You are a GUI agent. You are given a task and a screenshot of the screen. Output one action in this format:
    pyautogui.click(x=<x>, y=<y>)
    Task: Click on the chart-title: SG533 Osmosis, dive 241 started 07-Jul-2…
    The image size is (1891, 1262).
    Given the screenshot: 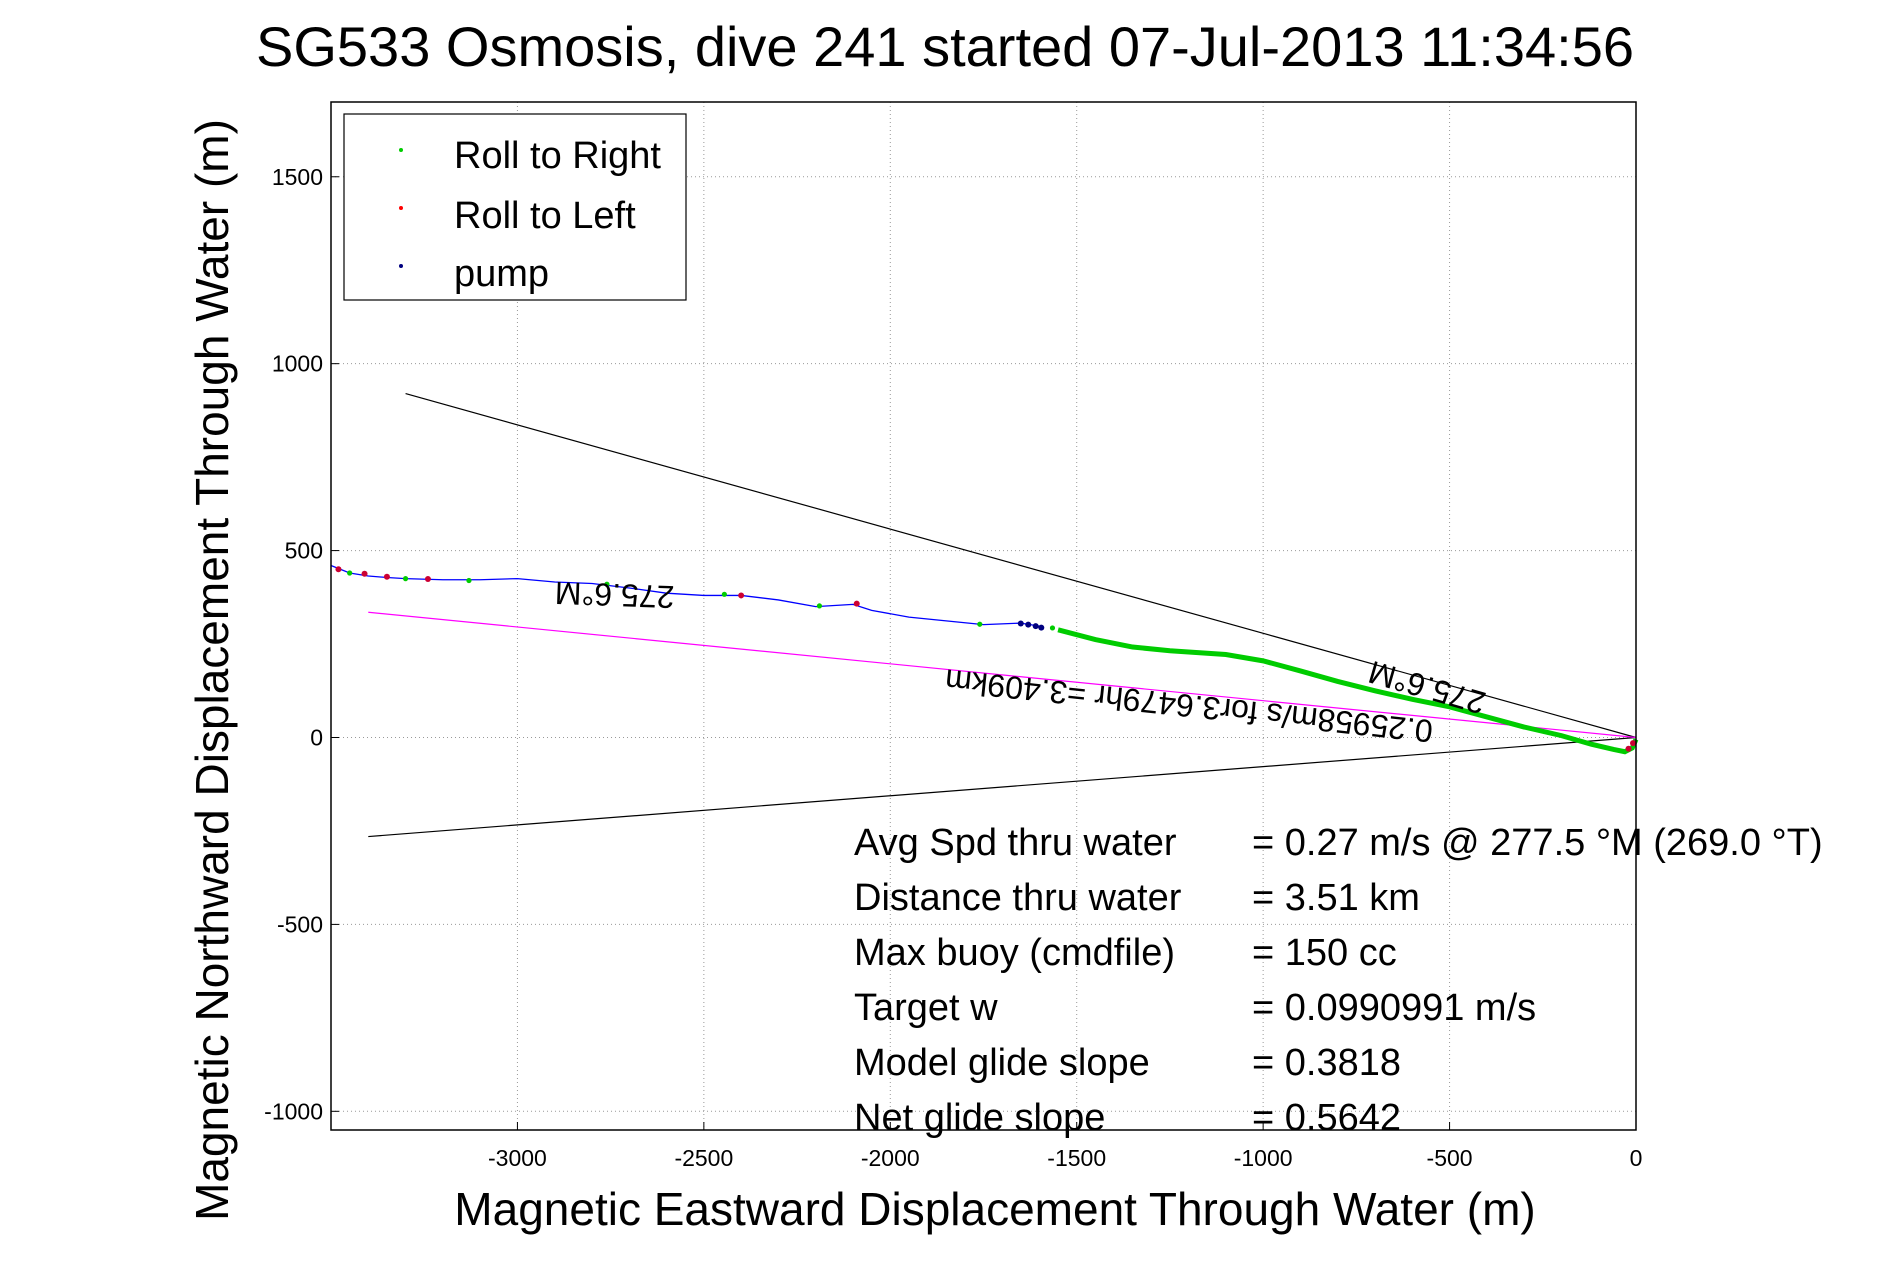 What is the action you would take?
    pyautogui.click(x=945, y=46)
    